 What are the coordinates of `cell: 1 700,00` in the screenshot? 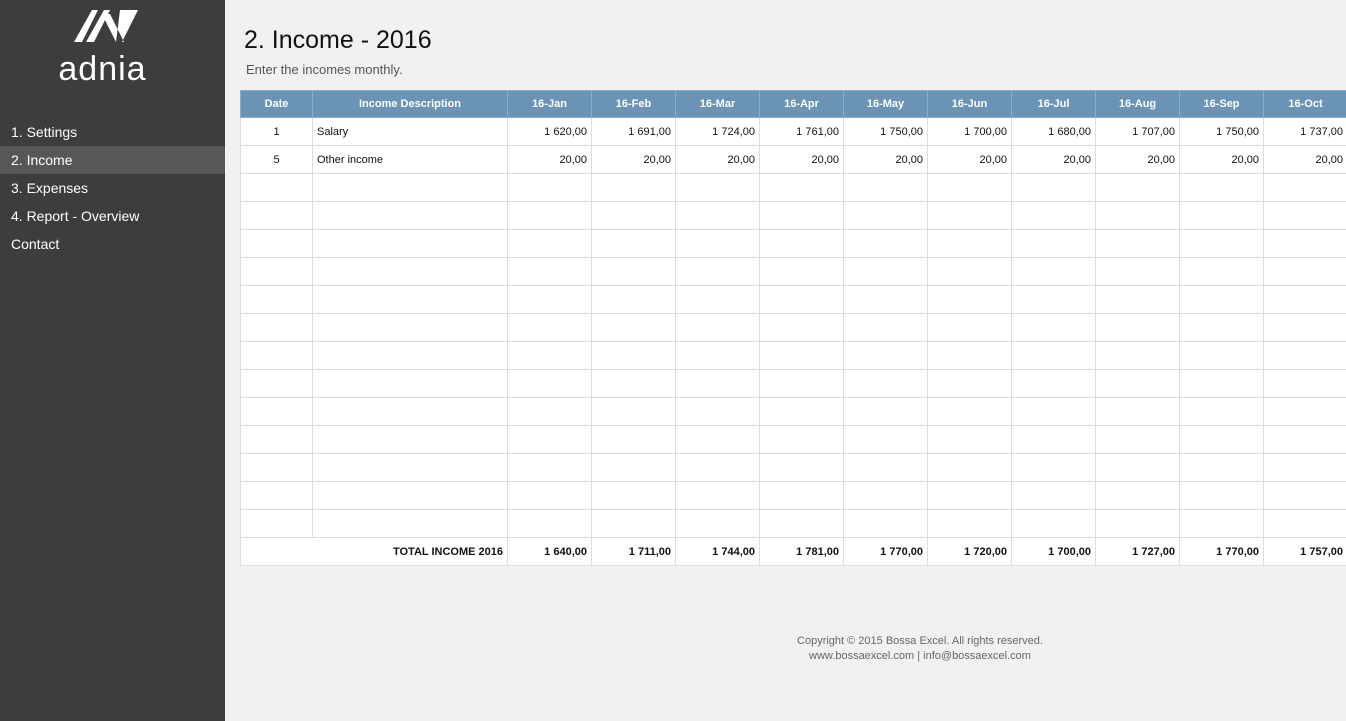 It's located at (969, 131).